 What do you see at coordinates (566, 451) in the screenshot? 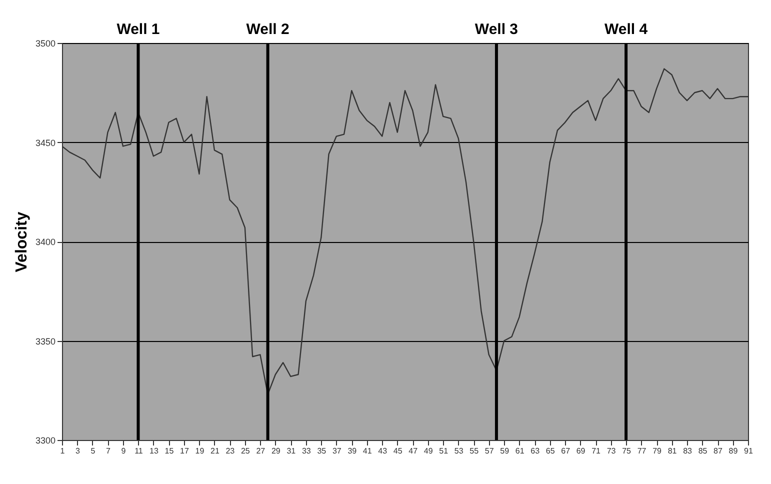
I see `x-tick-label: 67` at bounding box center [566, 451].